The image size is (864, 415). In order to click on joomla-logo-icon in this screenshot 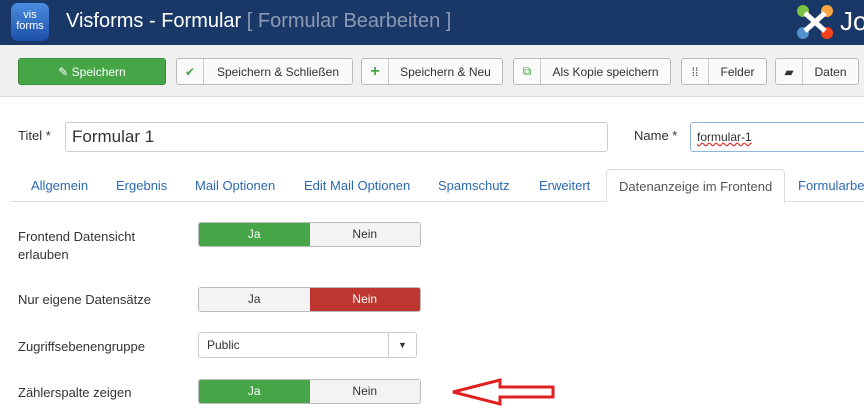, I will do `click(815, 22)`.